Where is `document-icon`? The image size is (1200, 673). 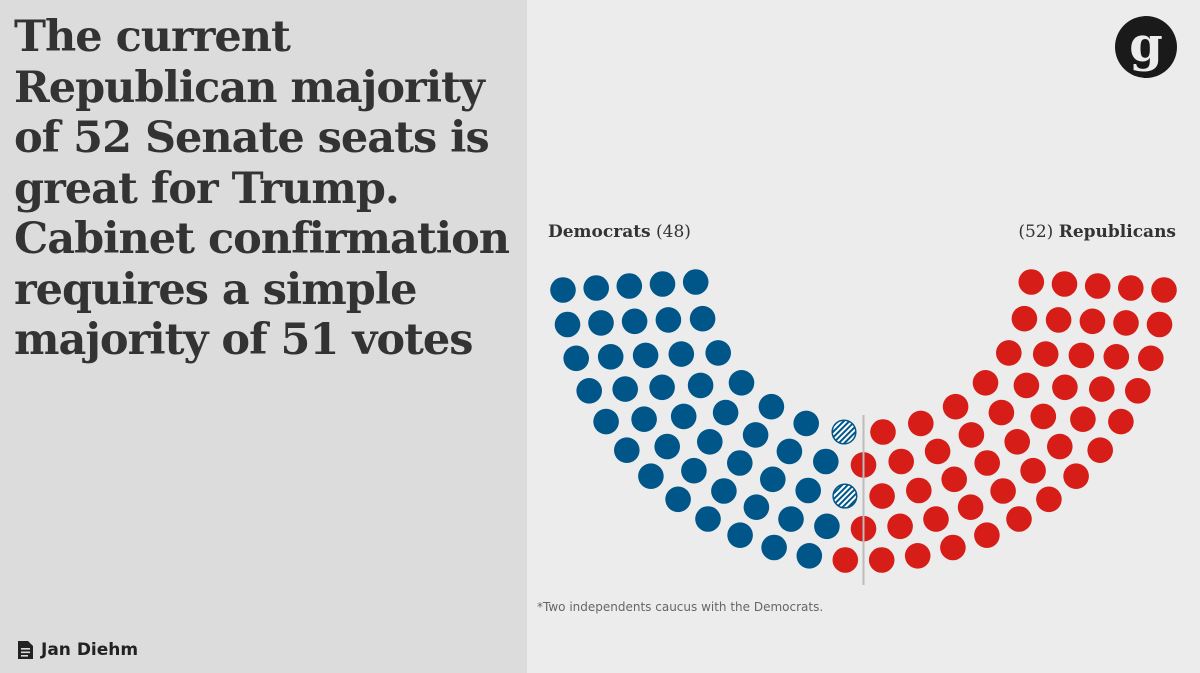
document-icon is located at coordinates (25, 650).